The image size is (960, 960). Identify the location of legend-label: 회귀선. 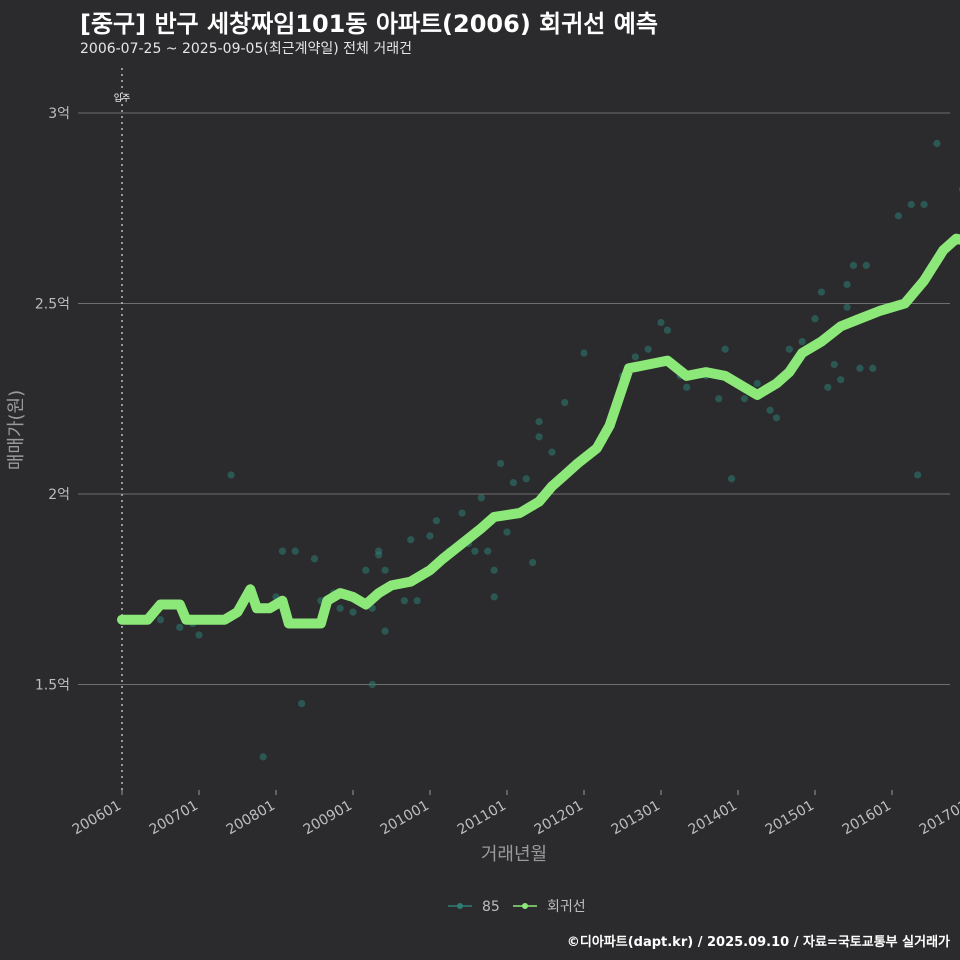
(566, 907).